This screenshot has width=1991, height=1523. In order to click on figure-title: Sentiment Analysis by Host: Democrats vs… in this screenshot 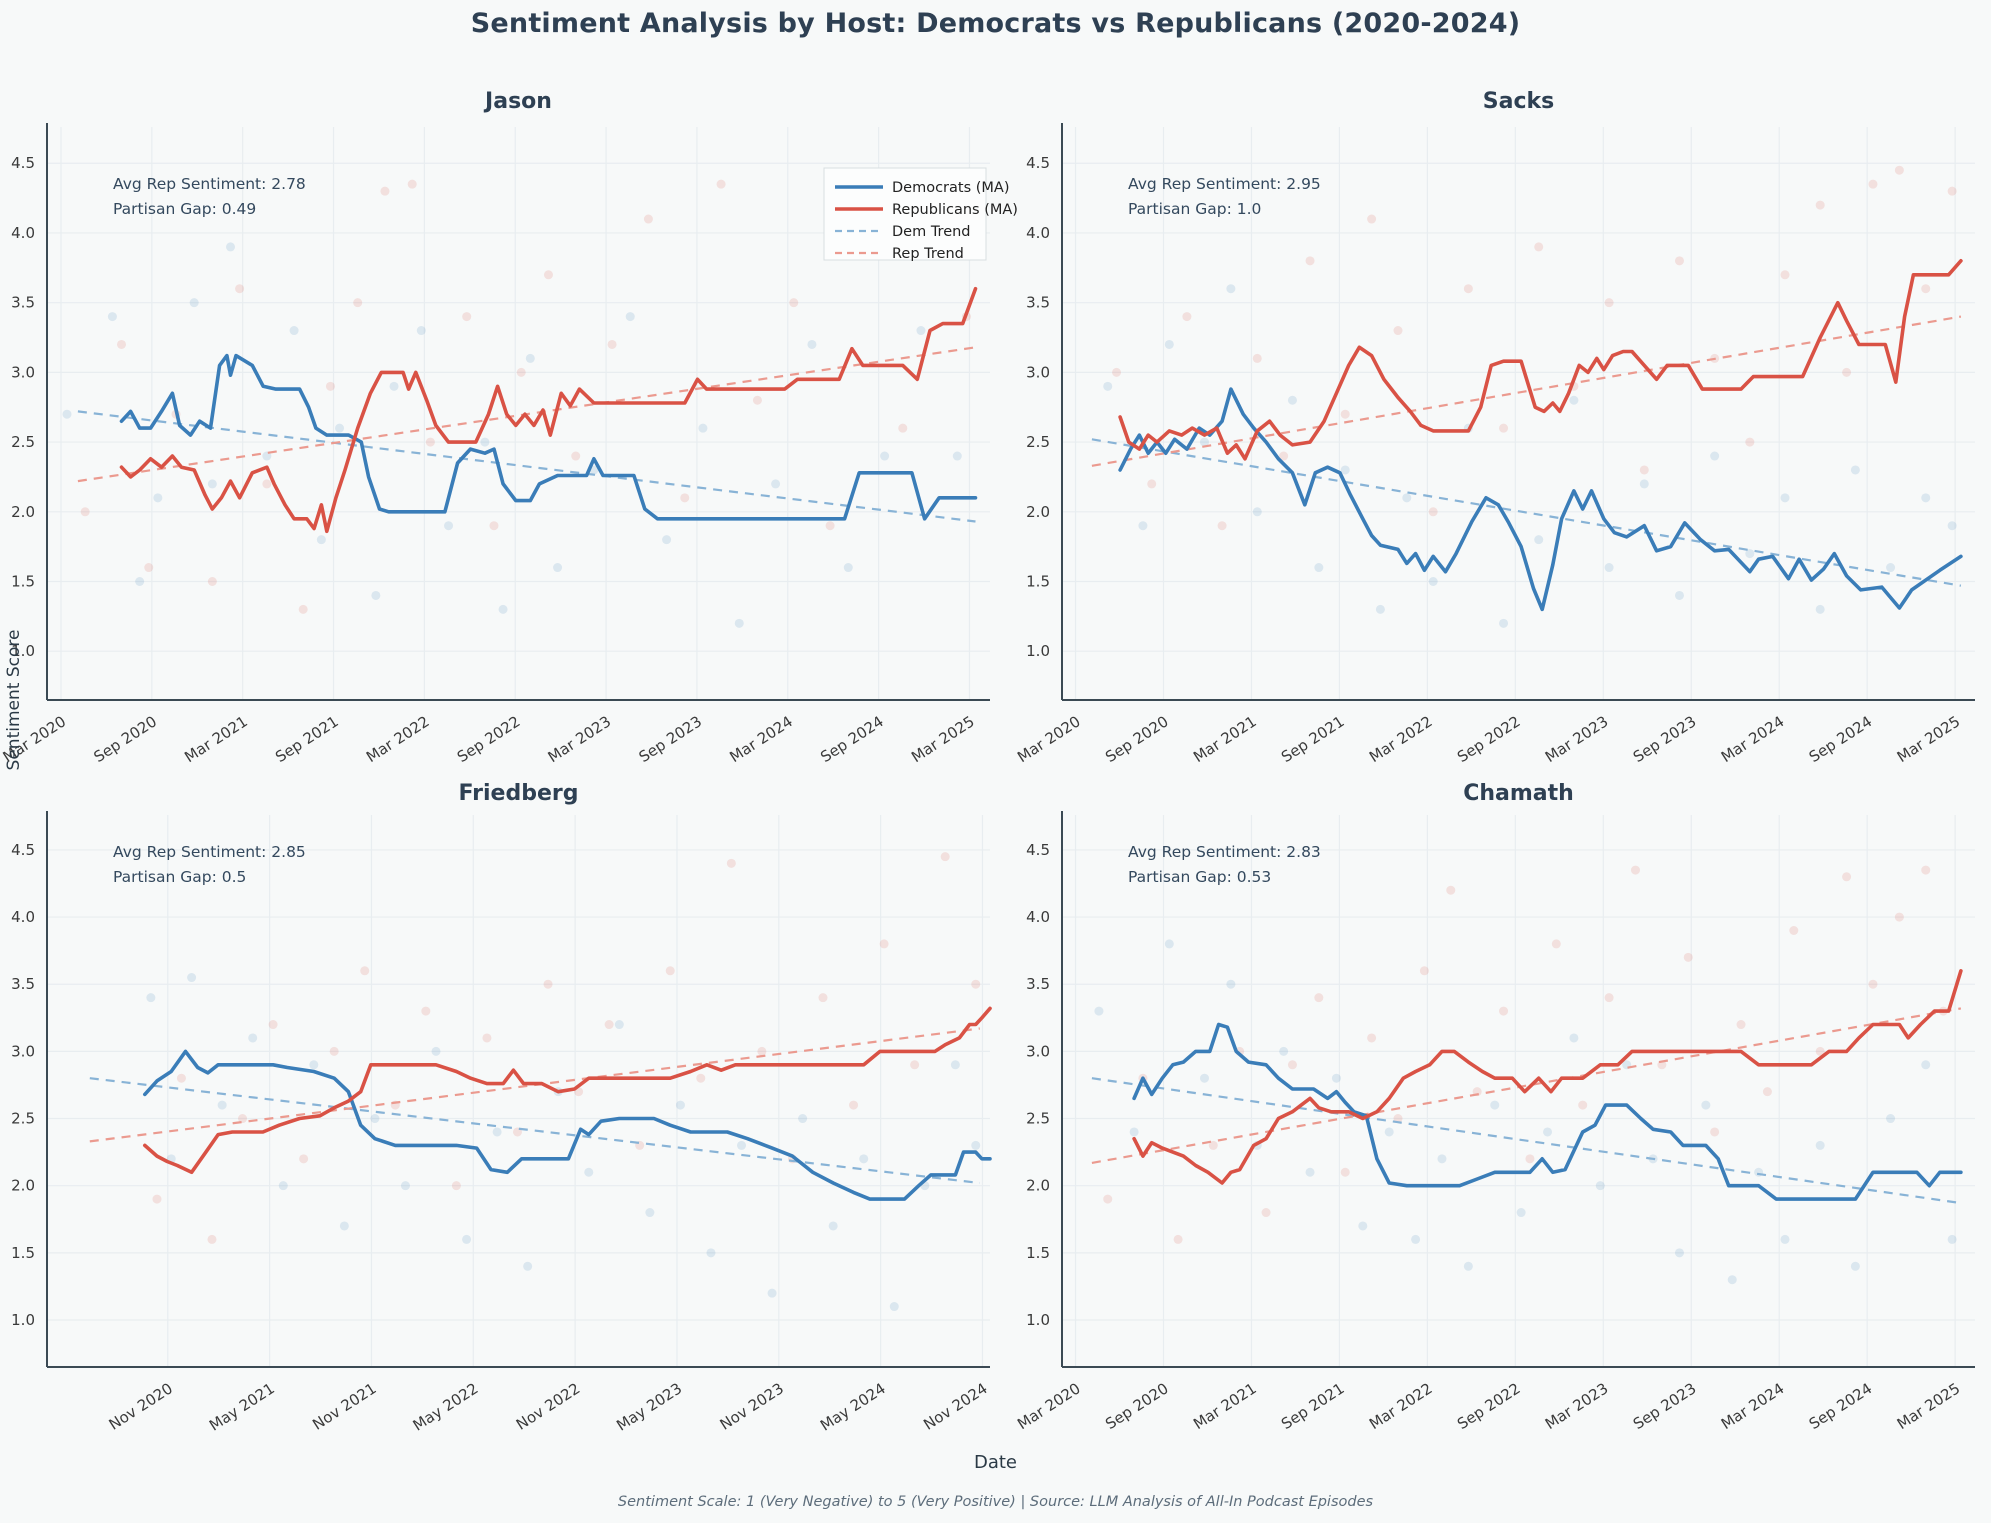, I will do `click(995, 23)`.